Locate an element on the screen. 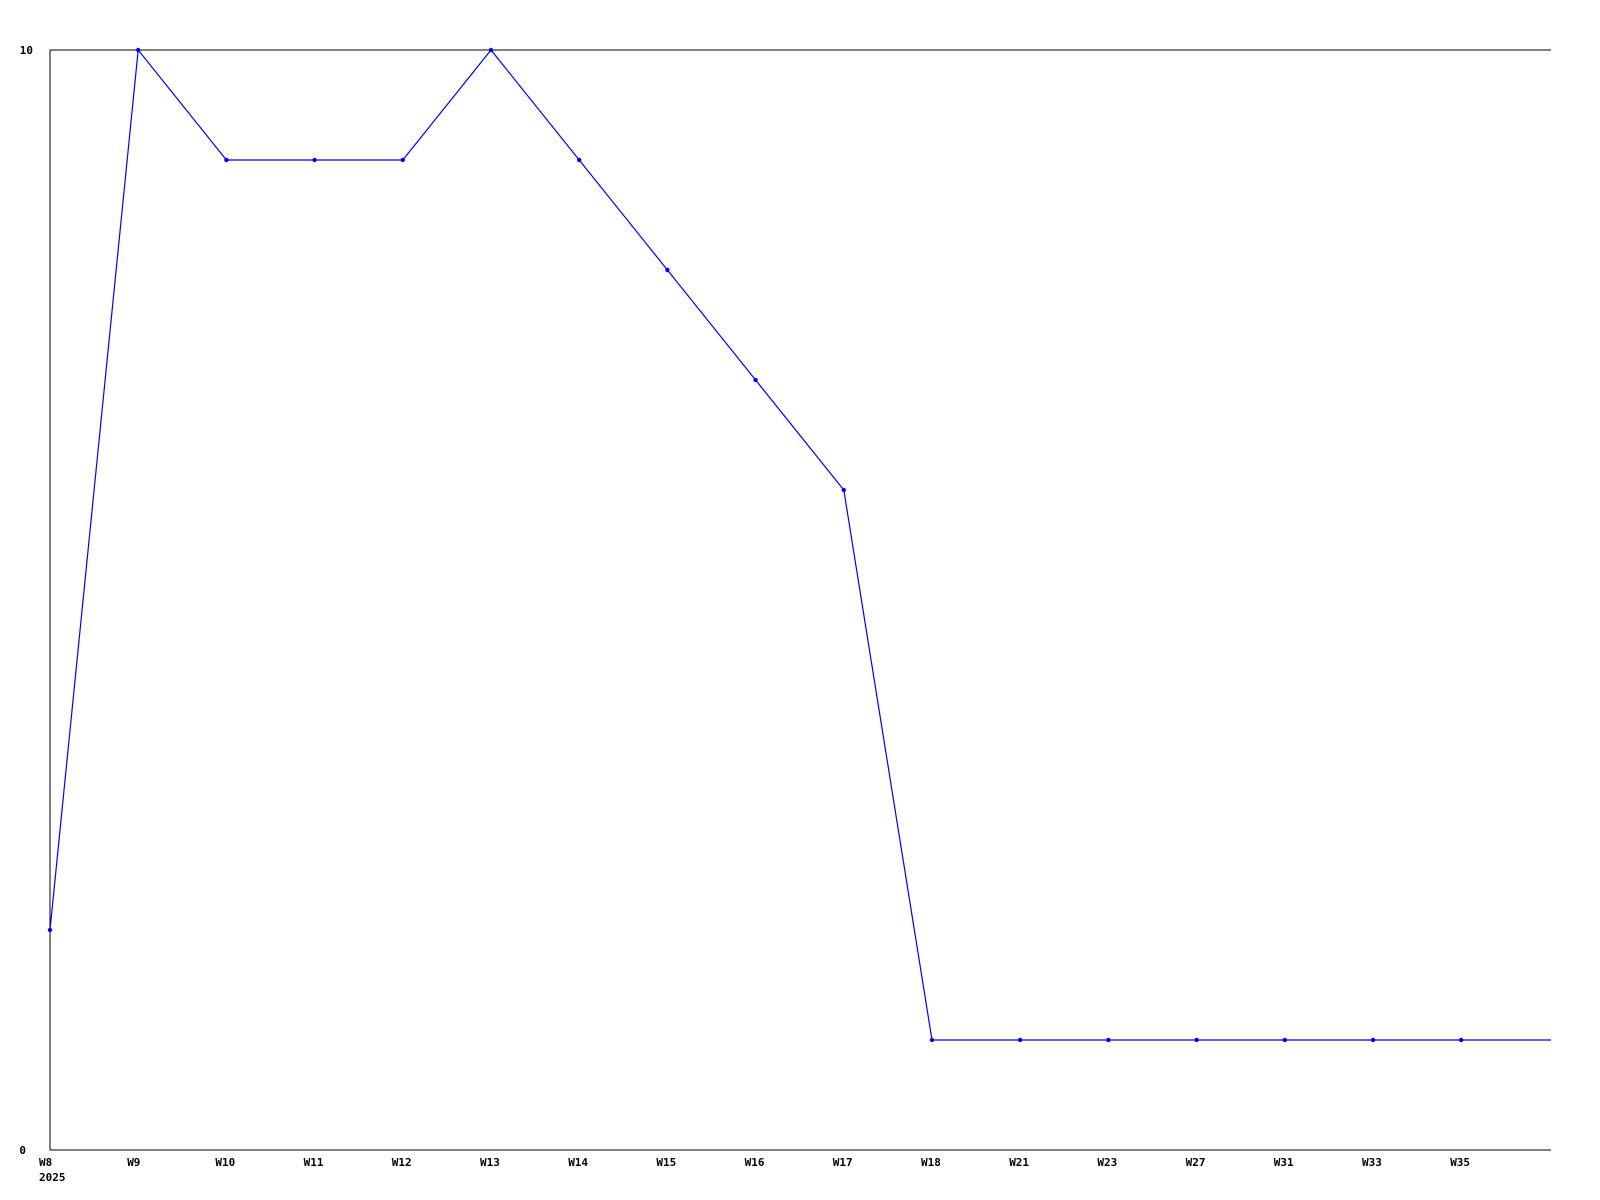 The height and width of the screenshot is (1200, 1600). x-sublabel-year: 2025 is located at coordinates (52, 1177).